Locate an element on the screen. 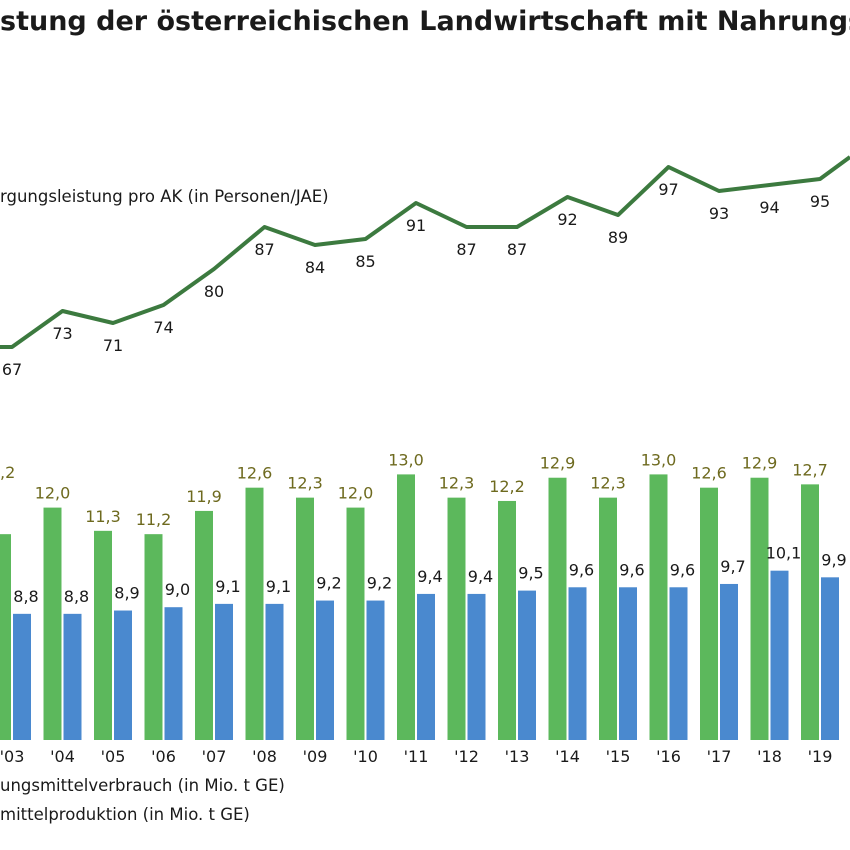 This screenshot has height=850, width=850. data-label-production: 9,7 is located at coordinates (732, 566).